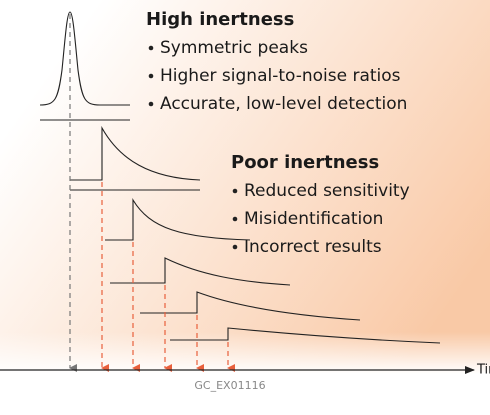 This screenshot has height=415, width=490. What do you see at coordinates (220, 19) in the screenshot?
I see `heading: High inertness` at bounding box center [220, 19].